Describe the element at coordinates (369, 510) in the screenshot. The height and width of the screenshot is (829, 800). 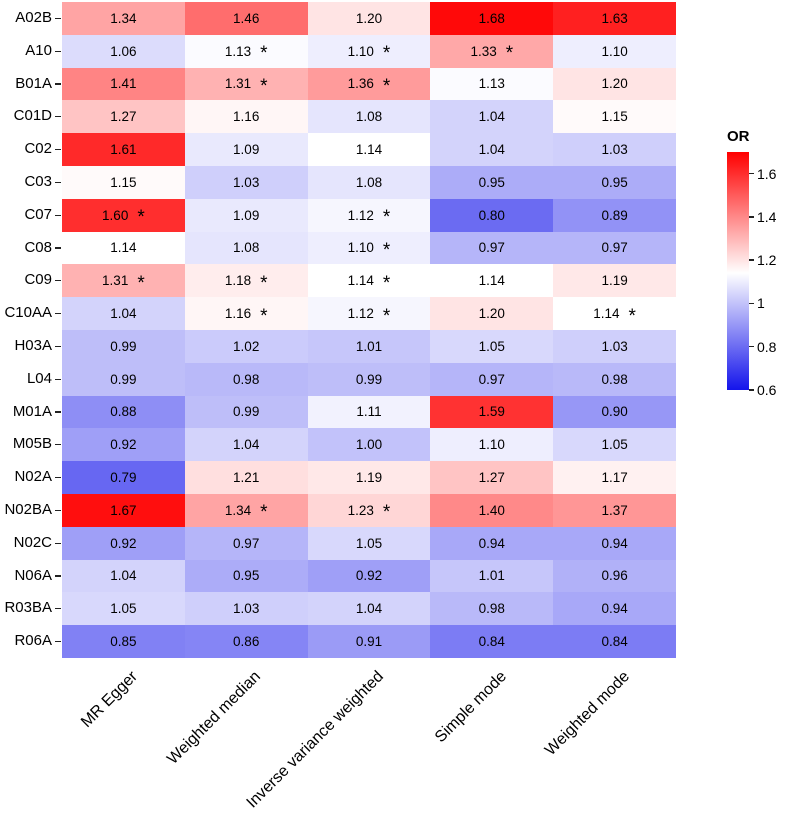
I see `heatmap-cell: 1.23 *` at that location.